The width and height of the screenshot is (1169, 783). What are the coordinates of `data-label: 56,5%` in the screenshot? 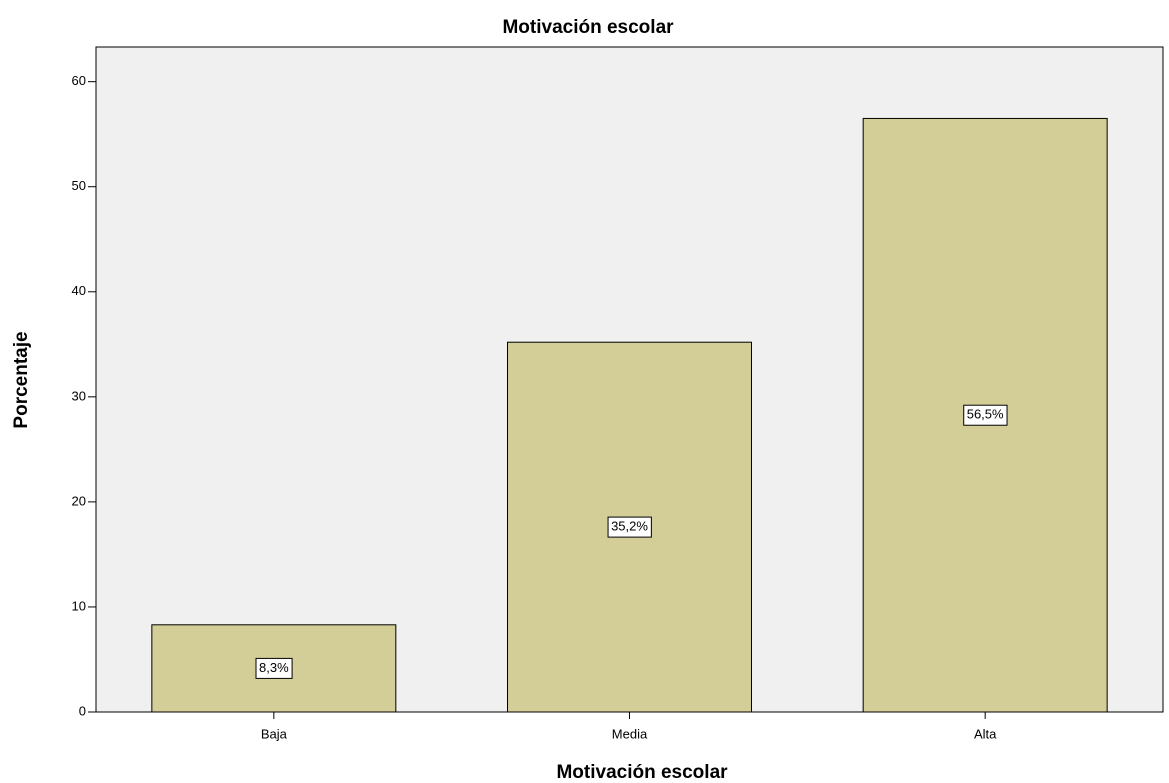 It's located at (985, 414).